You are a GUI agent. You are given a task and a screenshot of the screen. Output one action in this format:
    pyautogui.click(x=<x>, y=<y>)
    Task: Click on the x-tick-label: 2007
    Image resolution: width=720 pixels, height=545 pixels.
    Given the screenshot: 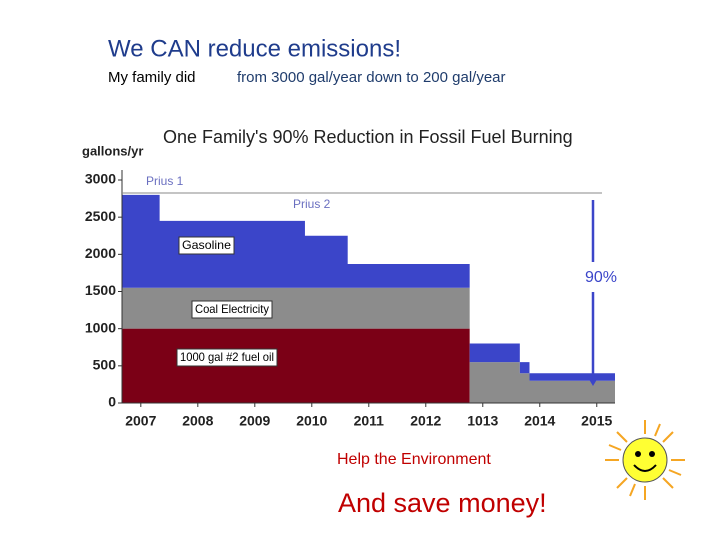 What is the action you would take?
    pyautogui.click(x=140, y=421)
    